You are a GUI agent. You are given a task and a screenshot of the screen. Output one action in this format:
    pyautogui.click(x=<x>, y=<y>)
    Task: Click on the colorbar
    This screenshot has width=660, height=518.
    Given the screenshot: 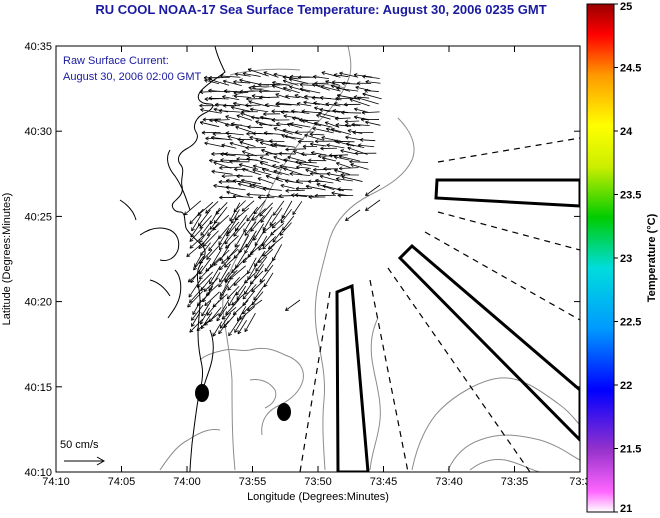 What is the action you would take?
    pyautogui.click(x=600, y=258)
    